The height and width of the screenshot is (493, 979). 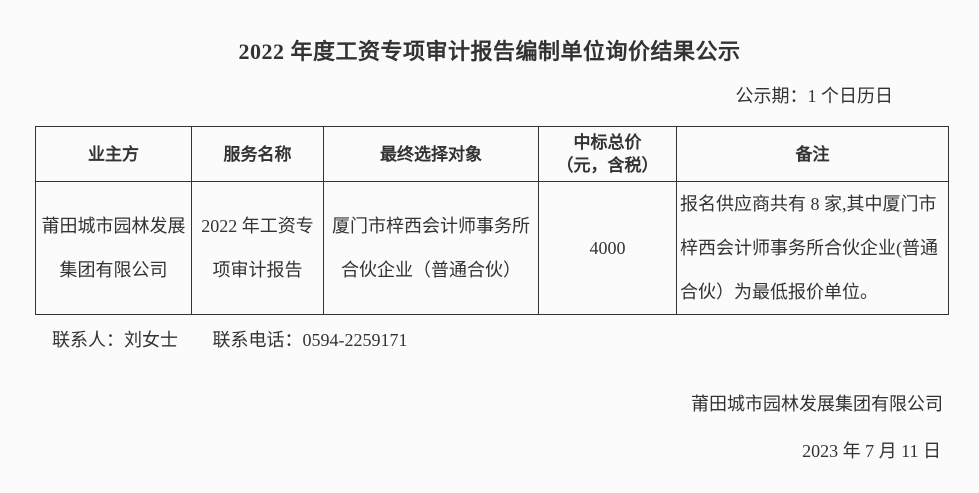 I want to click on col-header-remark: 备注, so click(x=812, y=154).